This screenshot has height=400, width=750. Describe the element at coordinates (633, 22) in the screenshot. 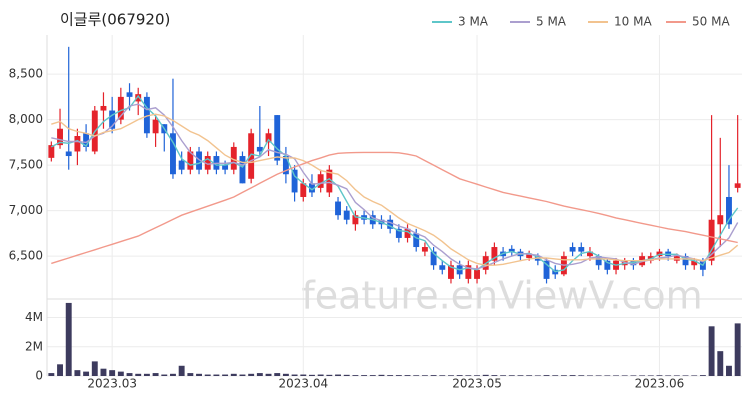

I see `legend-label: 10 MA` at that location.